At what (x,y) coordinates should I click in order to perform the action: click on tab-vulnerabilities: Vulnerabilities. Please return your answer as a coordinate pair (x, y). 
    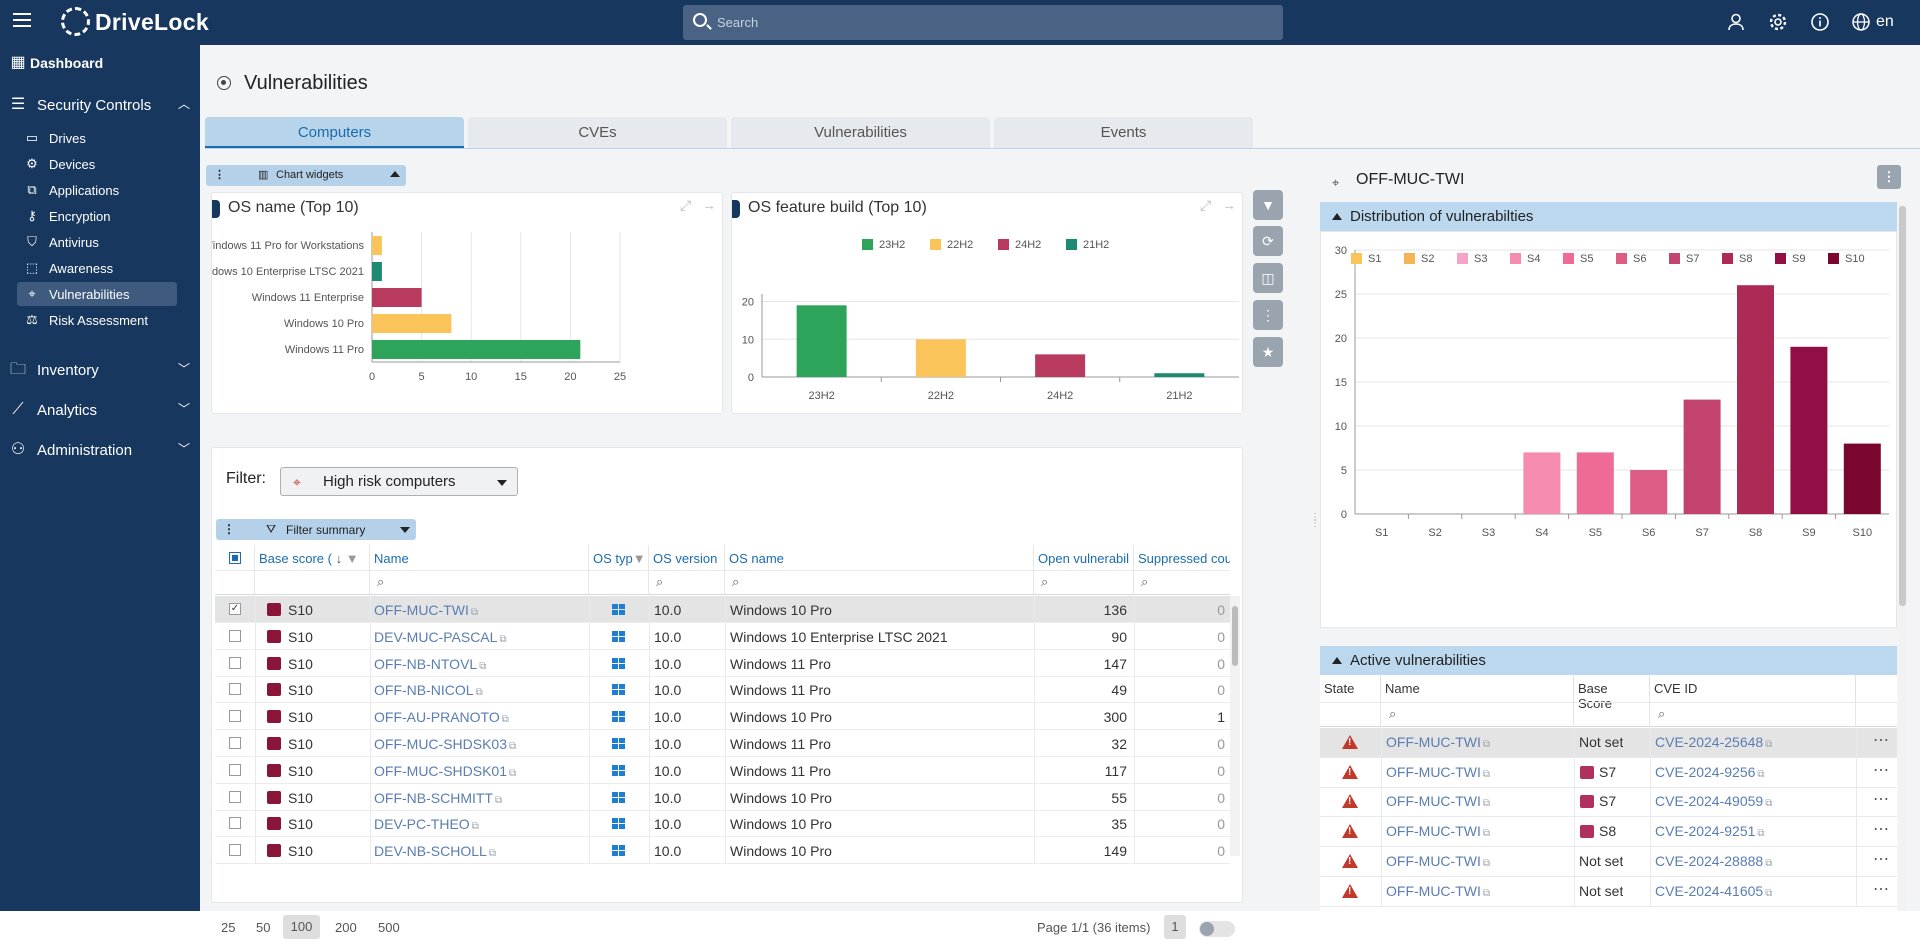
    Looking at the image, I should click on (860, 132).